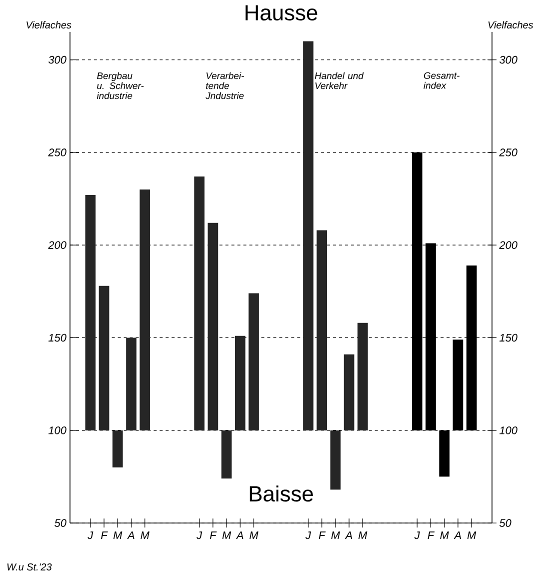 The height and width of the screenshot is (577, 551). Describe the element at coordinates (57, 430) in the screenshot. I see `y-tick-label: 100` at that location.